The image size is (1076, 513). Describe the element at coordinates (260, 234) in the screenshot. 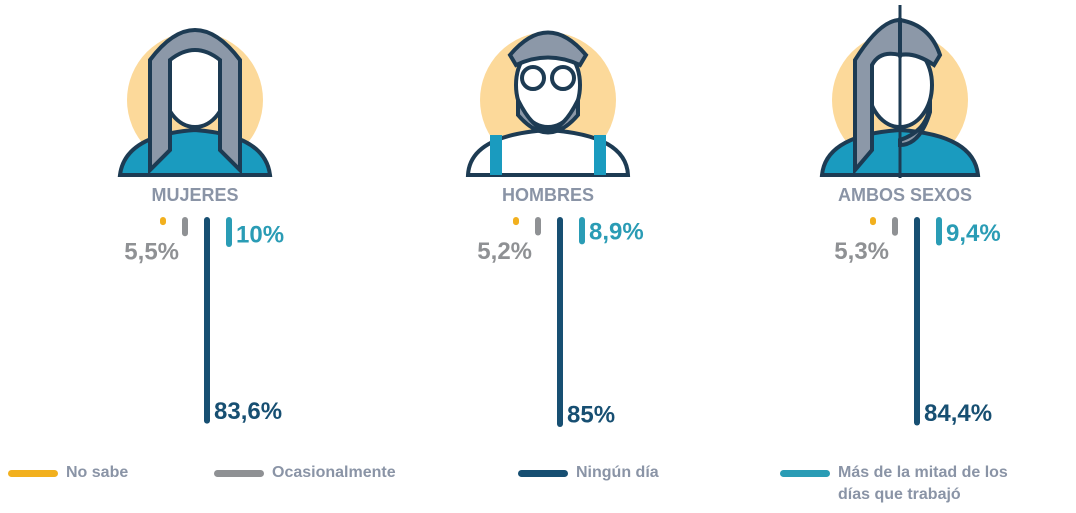

I see `value-label: 10%` at that location.